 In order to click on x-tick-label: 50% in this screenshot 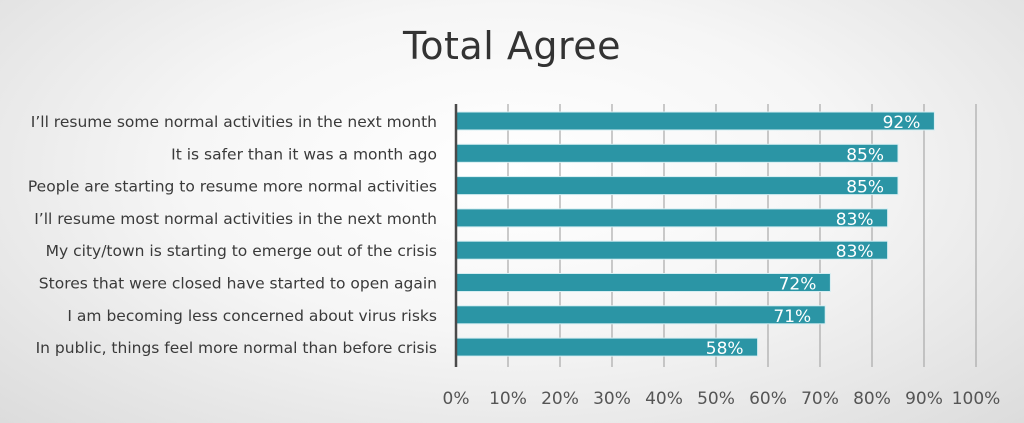, I will do `click(716, 399)`.